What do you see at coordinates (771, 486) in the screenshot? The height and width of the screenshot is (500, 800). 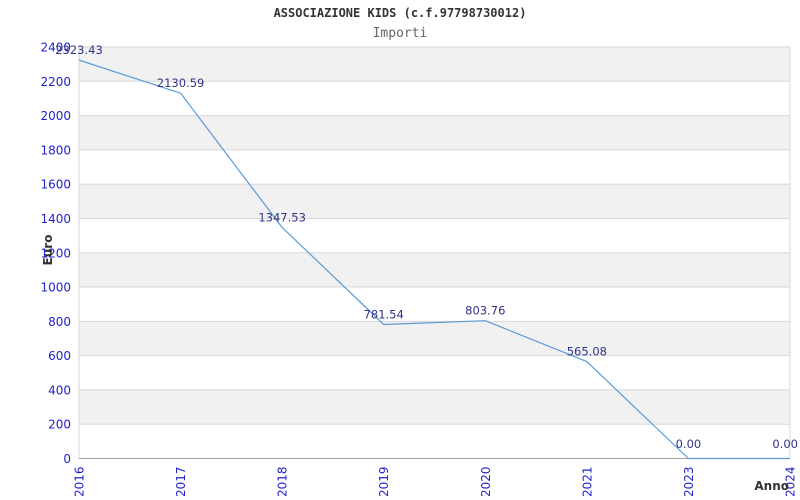 I see `x-axis-title: Anno` at bounding box center [771, 486].